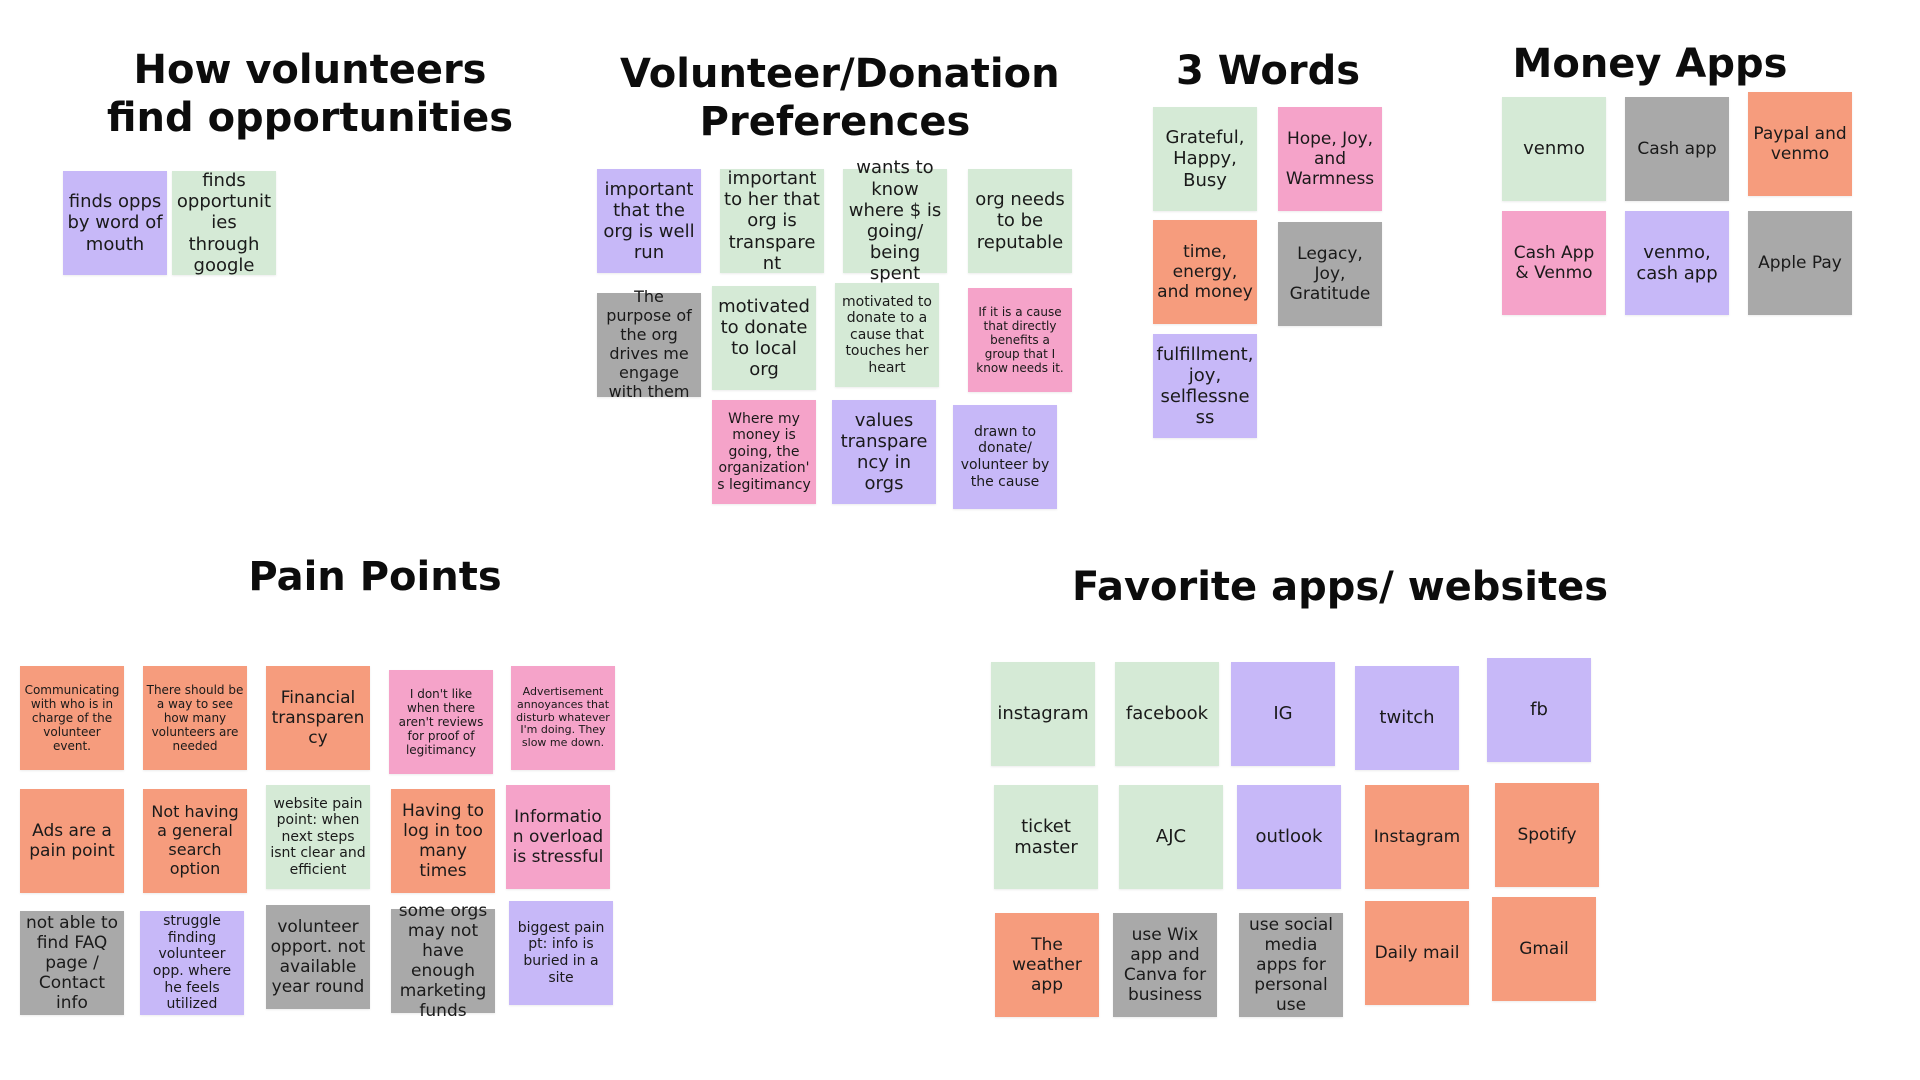 The width and height of the screenshot is (1920, 1080). I want to click on sticky-note: IG, so click(1283, 714).